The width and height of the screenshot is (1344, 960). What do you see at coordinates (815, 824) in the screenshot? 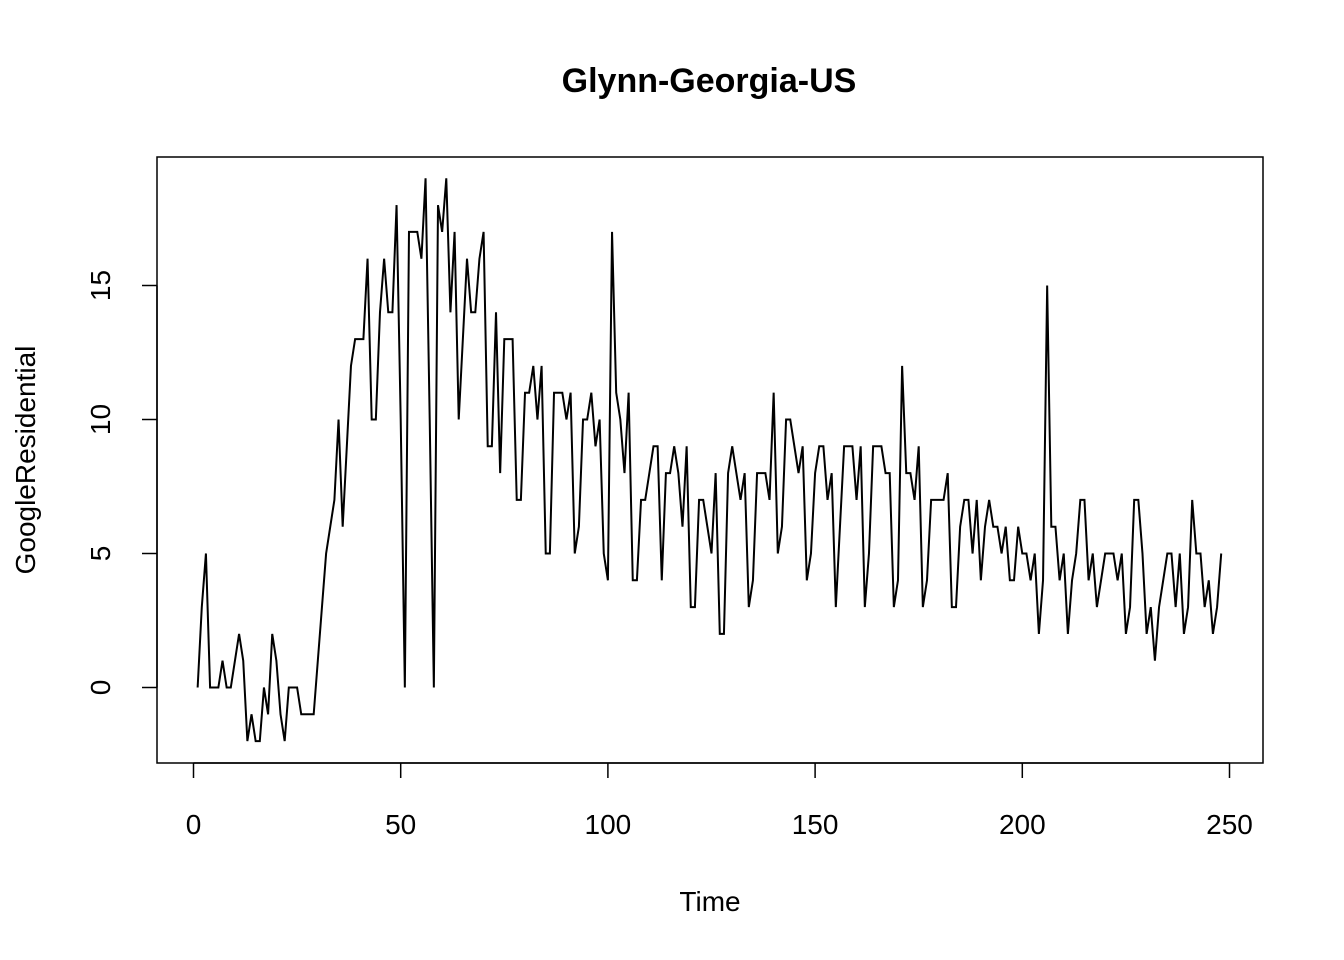
I see `x-tick-label: 150` at bounding box center [815, 824].